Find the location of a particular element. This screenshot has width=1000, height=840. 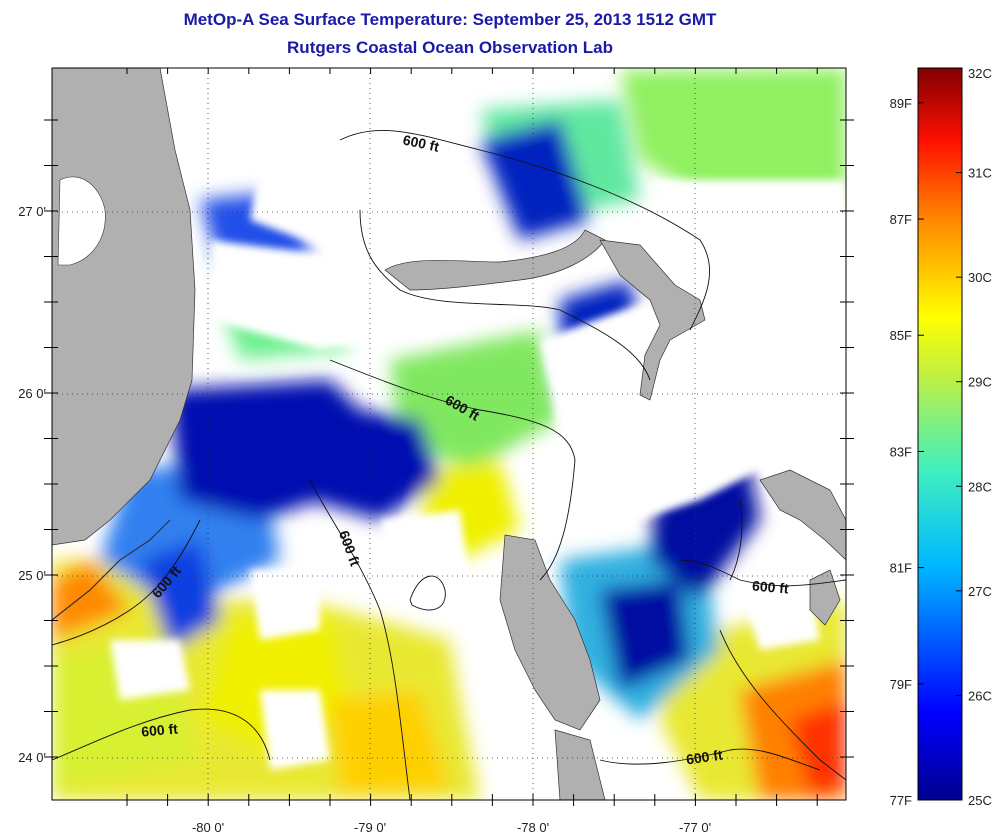

colorbar-fahrenheit-label: 81F is located at coordinates (901, 568).